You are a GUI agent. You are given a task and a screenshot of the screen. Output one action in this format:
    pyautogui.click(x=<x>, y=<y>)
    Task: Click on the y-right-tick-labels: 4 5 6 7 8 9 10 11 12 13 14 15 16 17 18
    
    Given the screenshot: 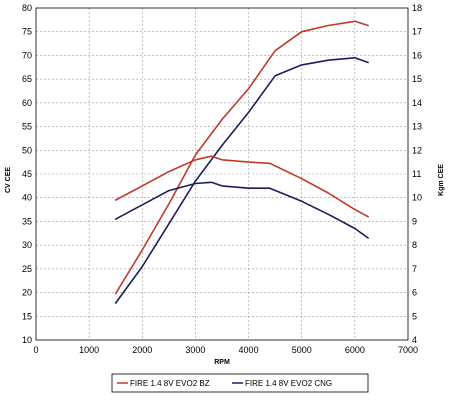 What is the action you would take?
    pyautogui.click(x=417, y=174)
    